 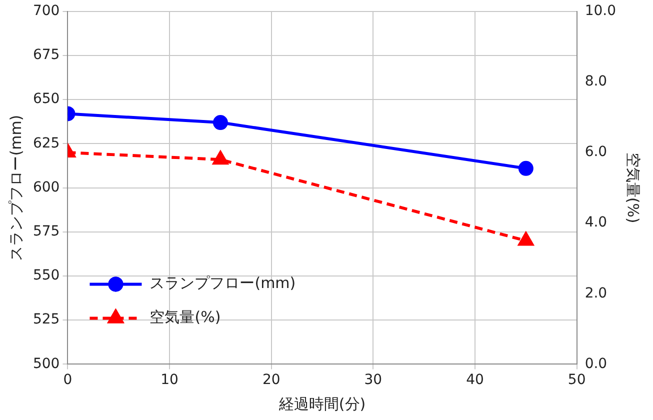 What do you see at coordinates (475, 380) in the screenshot?
I see `x-tick-label: 40` at bounding box center [475, 380].